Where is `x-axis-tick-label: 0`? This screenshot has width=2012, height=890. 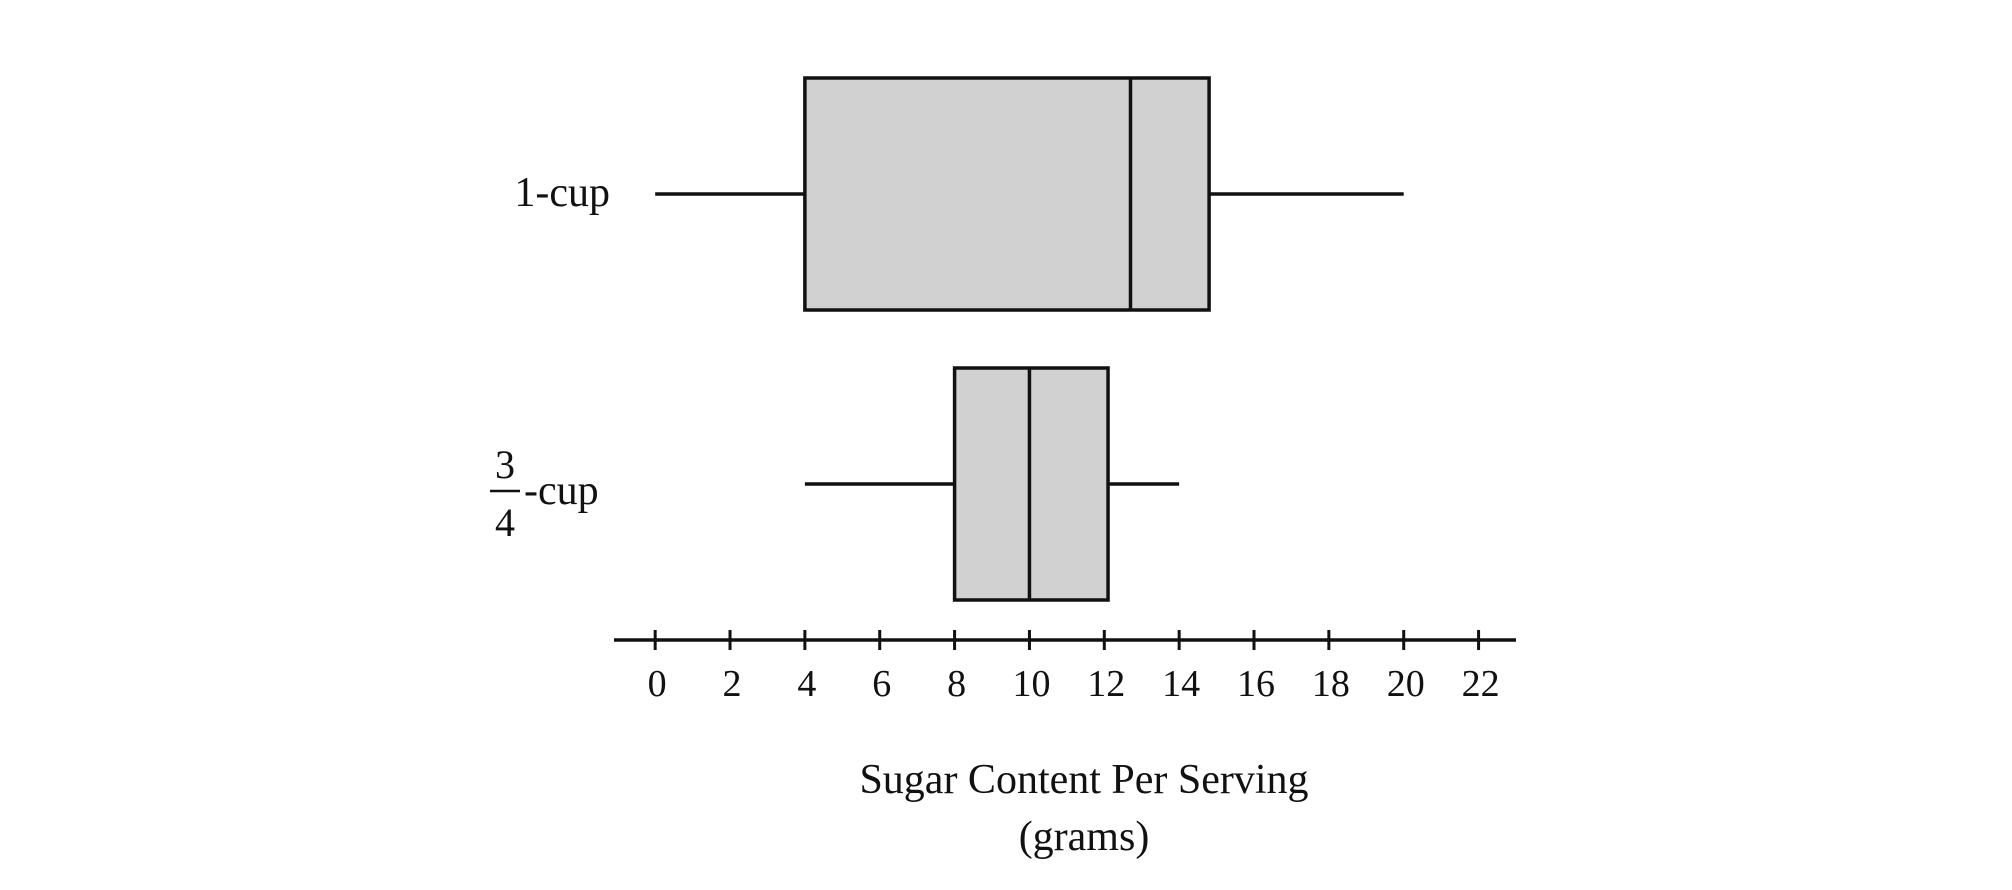 x-axis-tick-label: 0 is located at coordinates (657, 684).